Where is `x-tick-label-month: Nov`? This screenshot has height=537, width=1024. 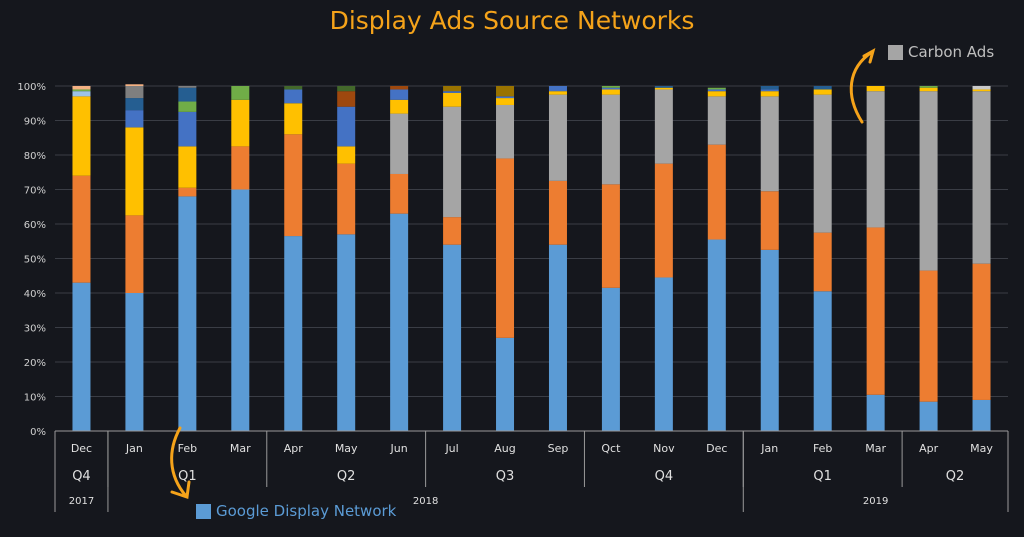
x-tick-label-month: Nov is located at coordinates (664, 448).